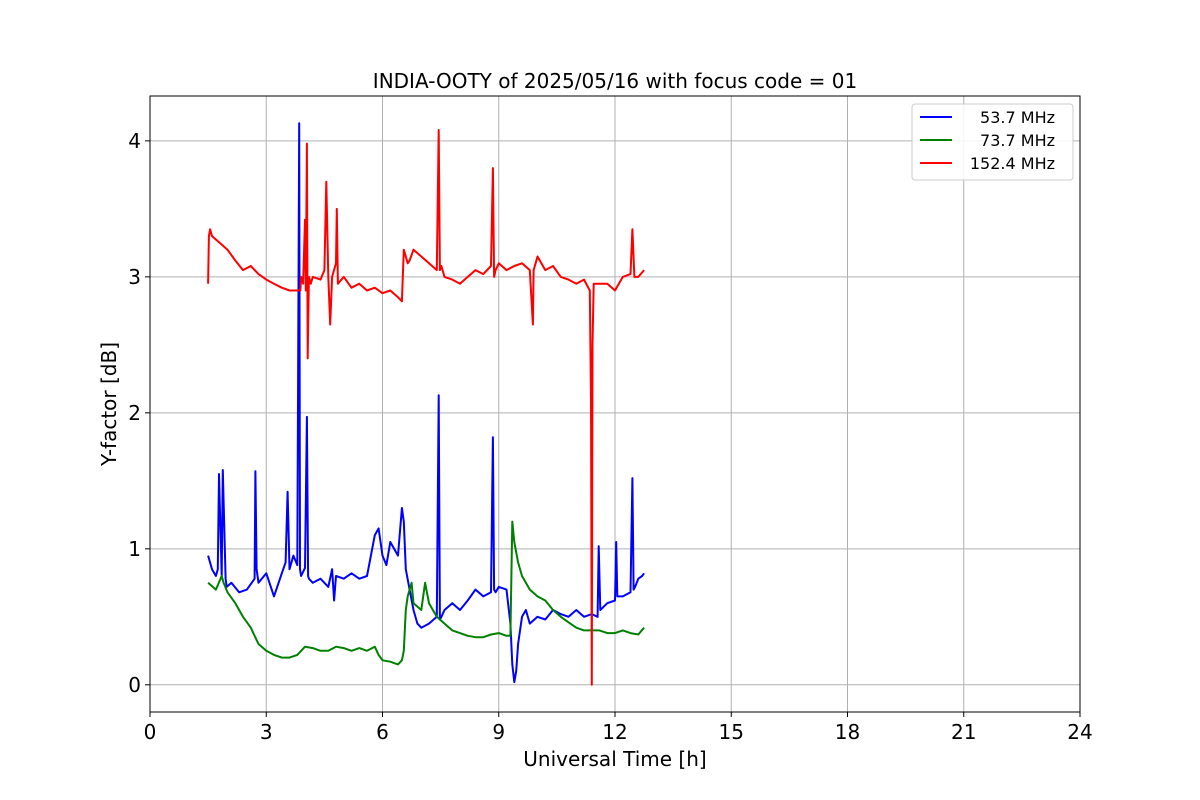 This screenshot has width=1200, height=800. What do you see at coordinates (614, 759) in the screenshot?
I see `x-axis-title: Universal Time [h]` at bounding box center [614, 759].